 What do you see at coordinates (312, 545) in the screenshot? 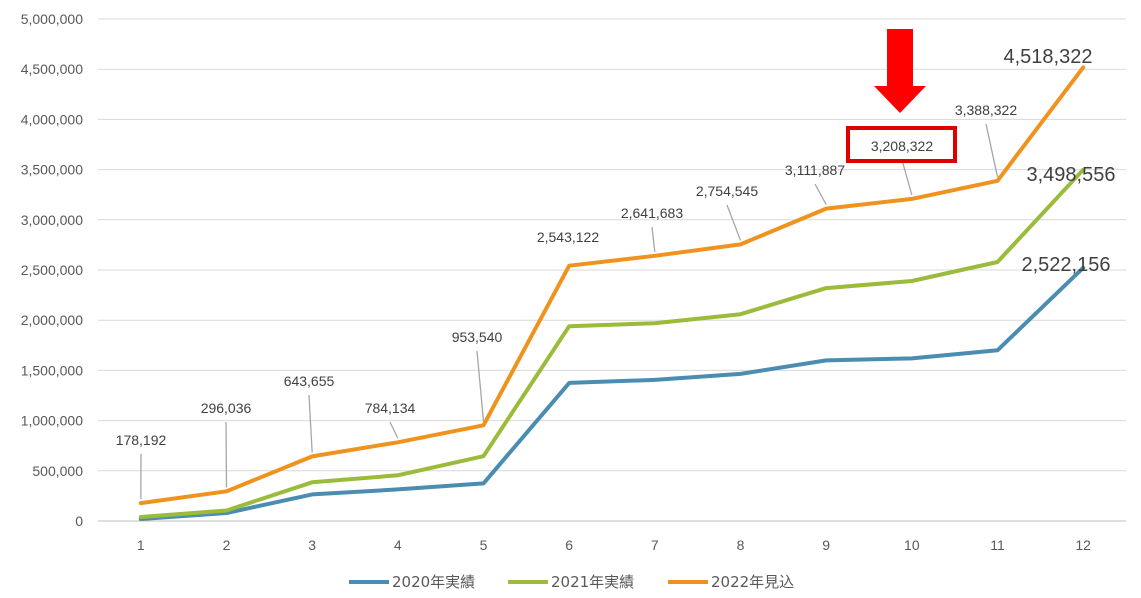
I see `x-tick-label: 3` at bounding box center [312, 545].